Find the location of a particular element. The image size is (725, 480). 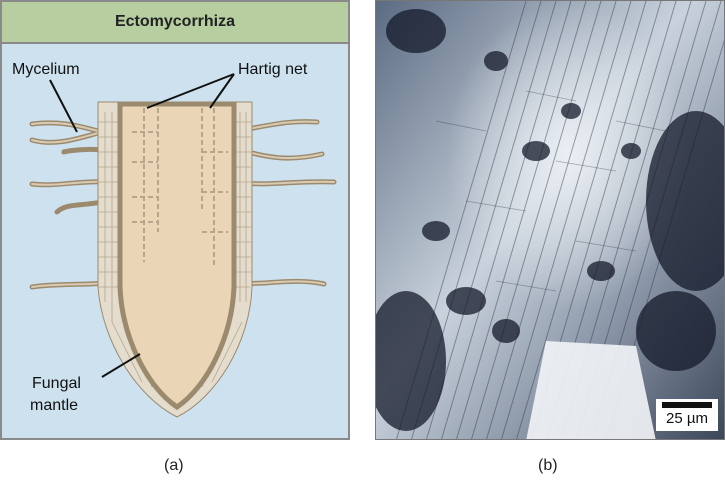

fungal-mantle-label-line1: Fungal is located at coordinates (56, 383).